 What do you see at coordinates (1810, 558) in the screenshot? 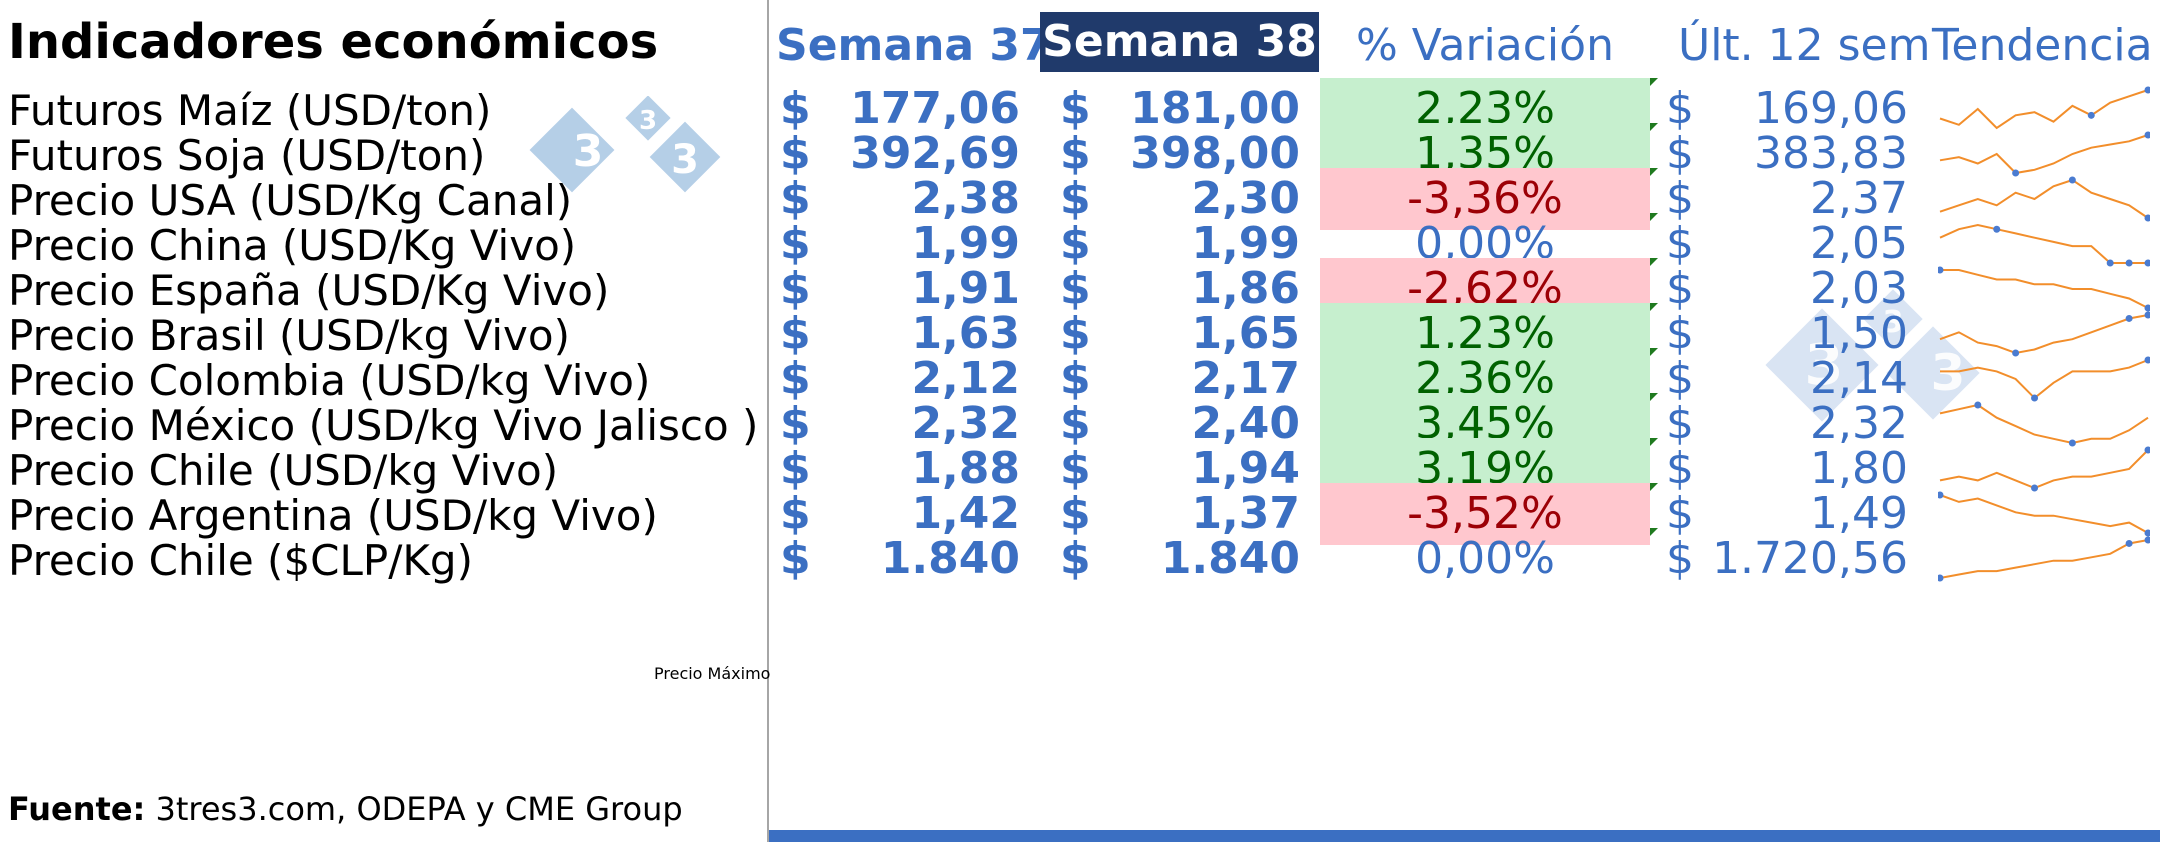
I see `value-ultimas-12: 1.720,56` at bounding box center [1810, 558].